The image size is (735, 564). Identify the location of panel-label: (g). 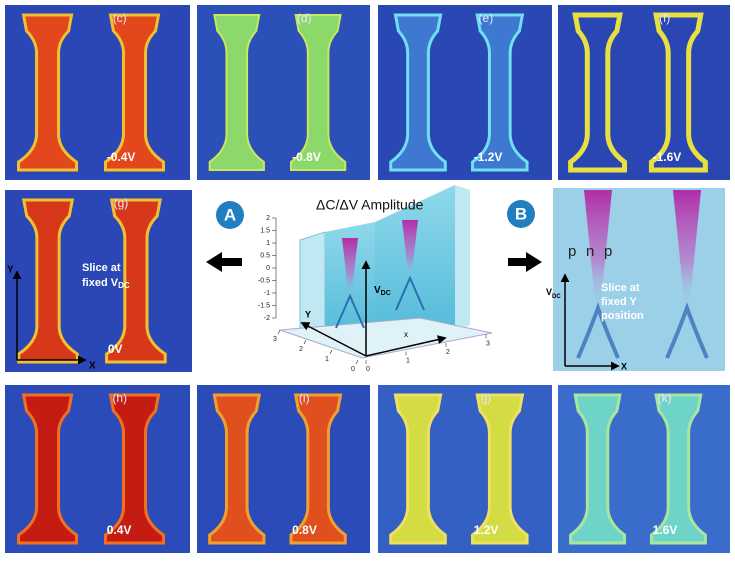
(121, 203).